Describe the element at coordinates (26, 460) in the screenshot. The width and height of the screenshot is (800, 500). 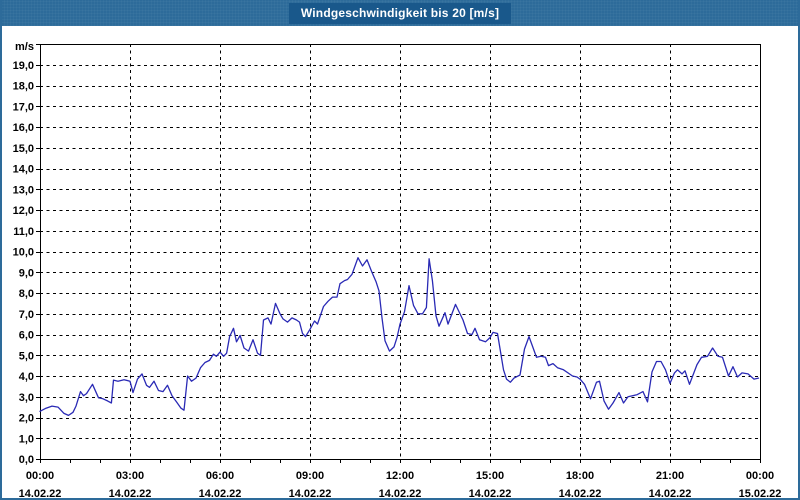
I see `svg-text: 0,0` at that location.